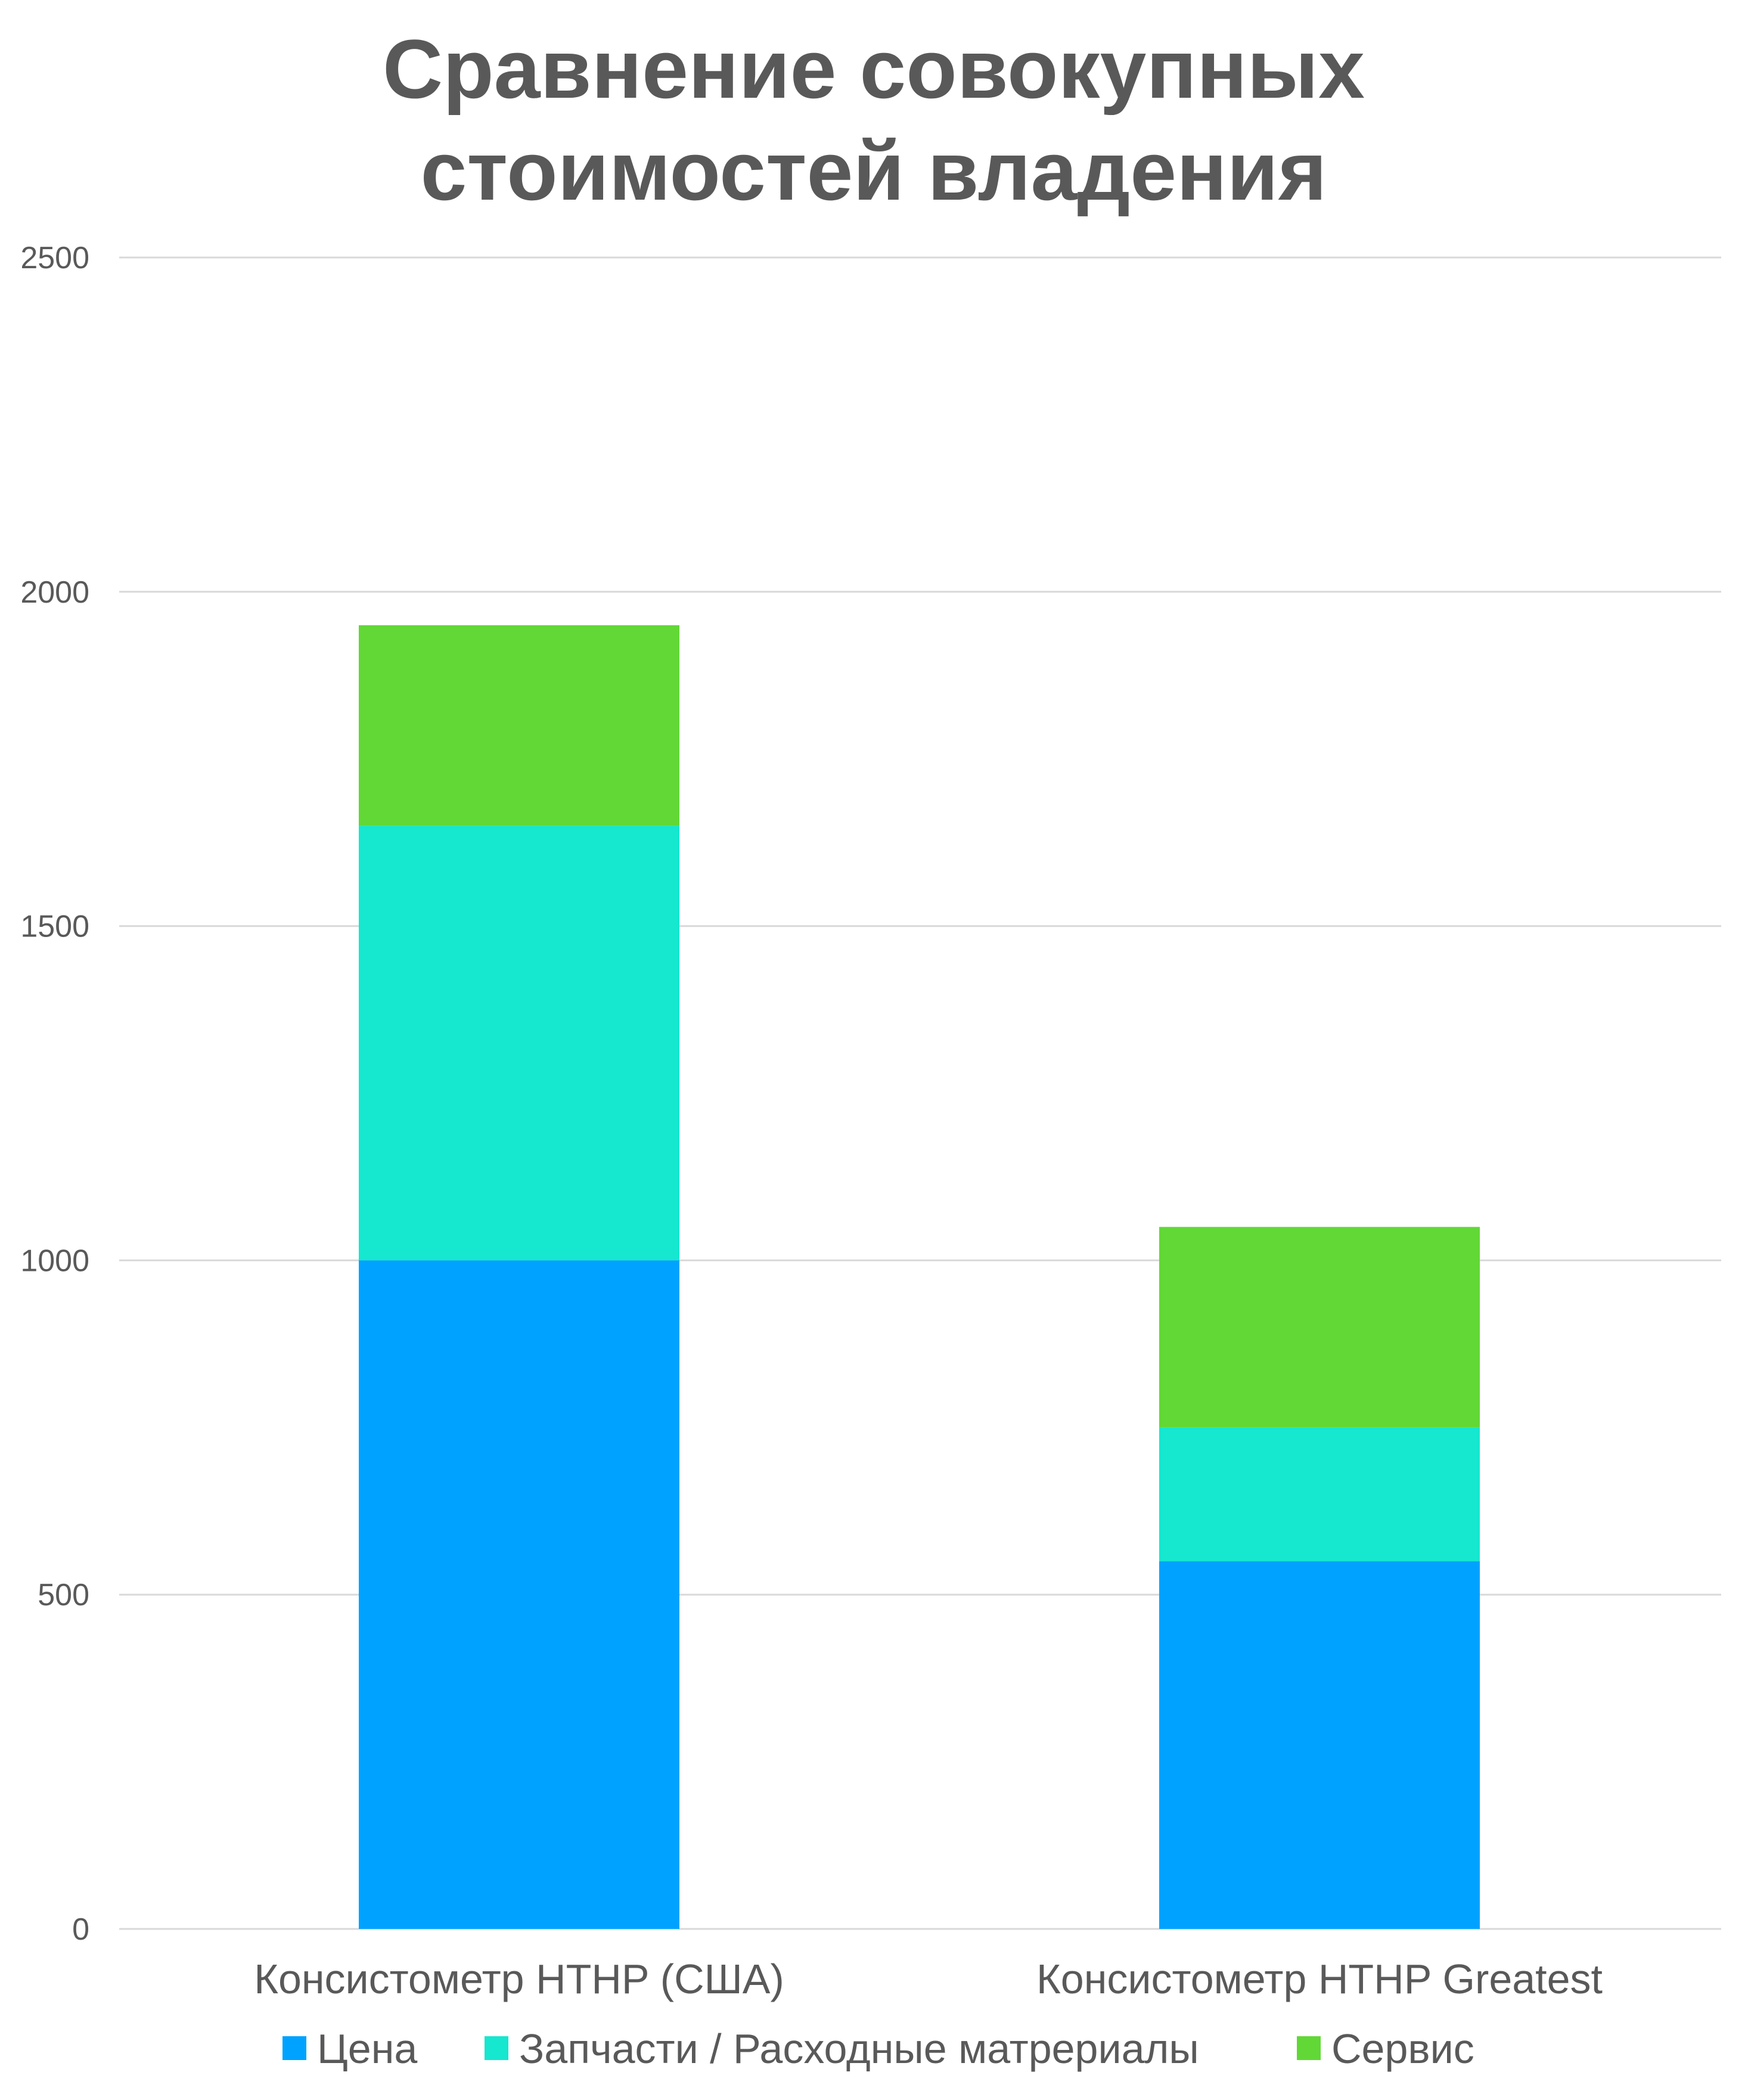 The height and width of the screenshot is (2100, 1748). What do you see at coordinates (859, 2048) in the screenshot?
I see `legend-label: Запчасти / Расходные матрериалы` at bounding box center [859, 2048].